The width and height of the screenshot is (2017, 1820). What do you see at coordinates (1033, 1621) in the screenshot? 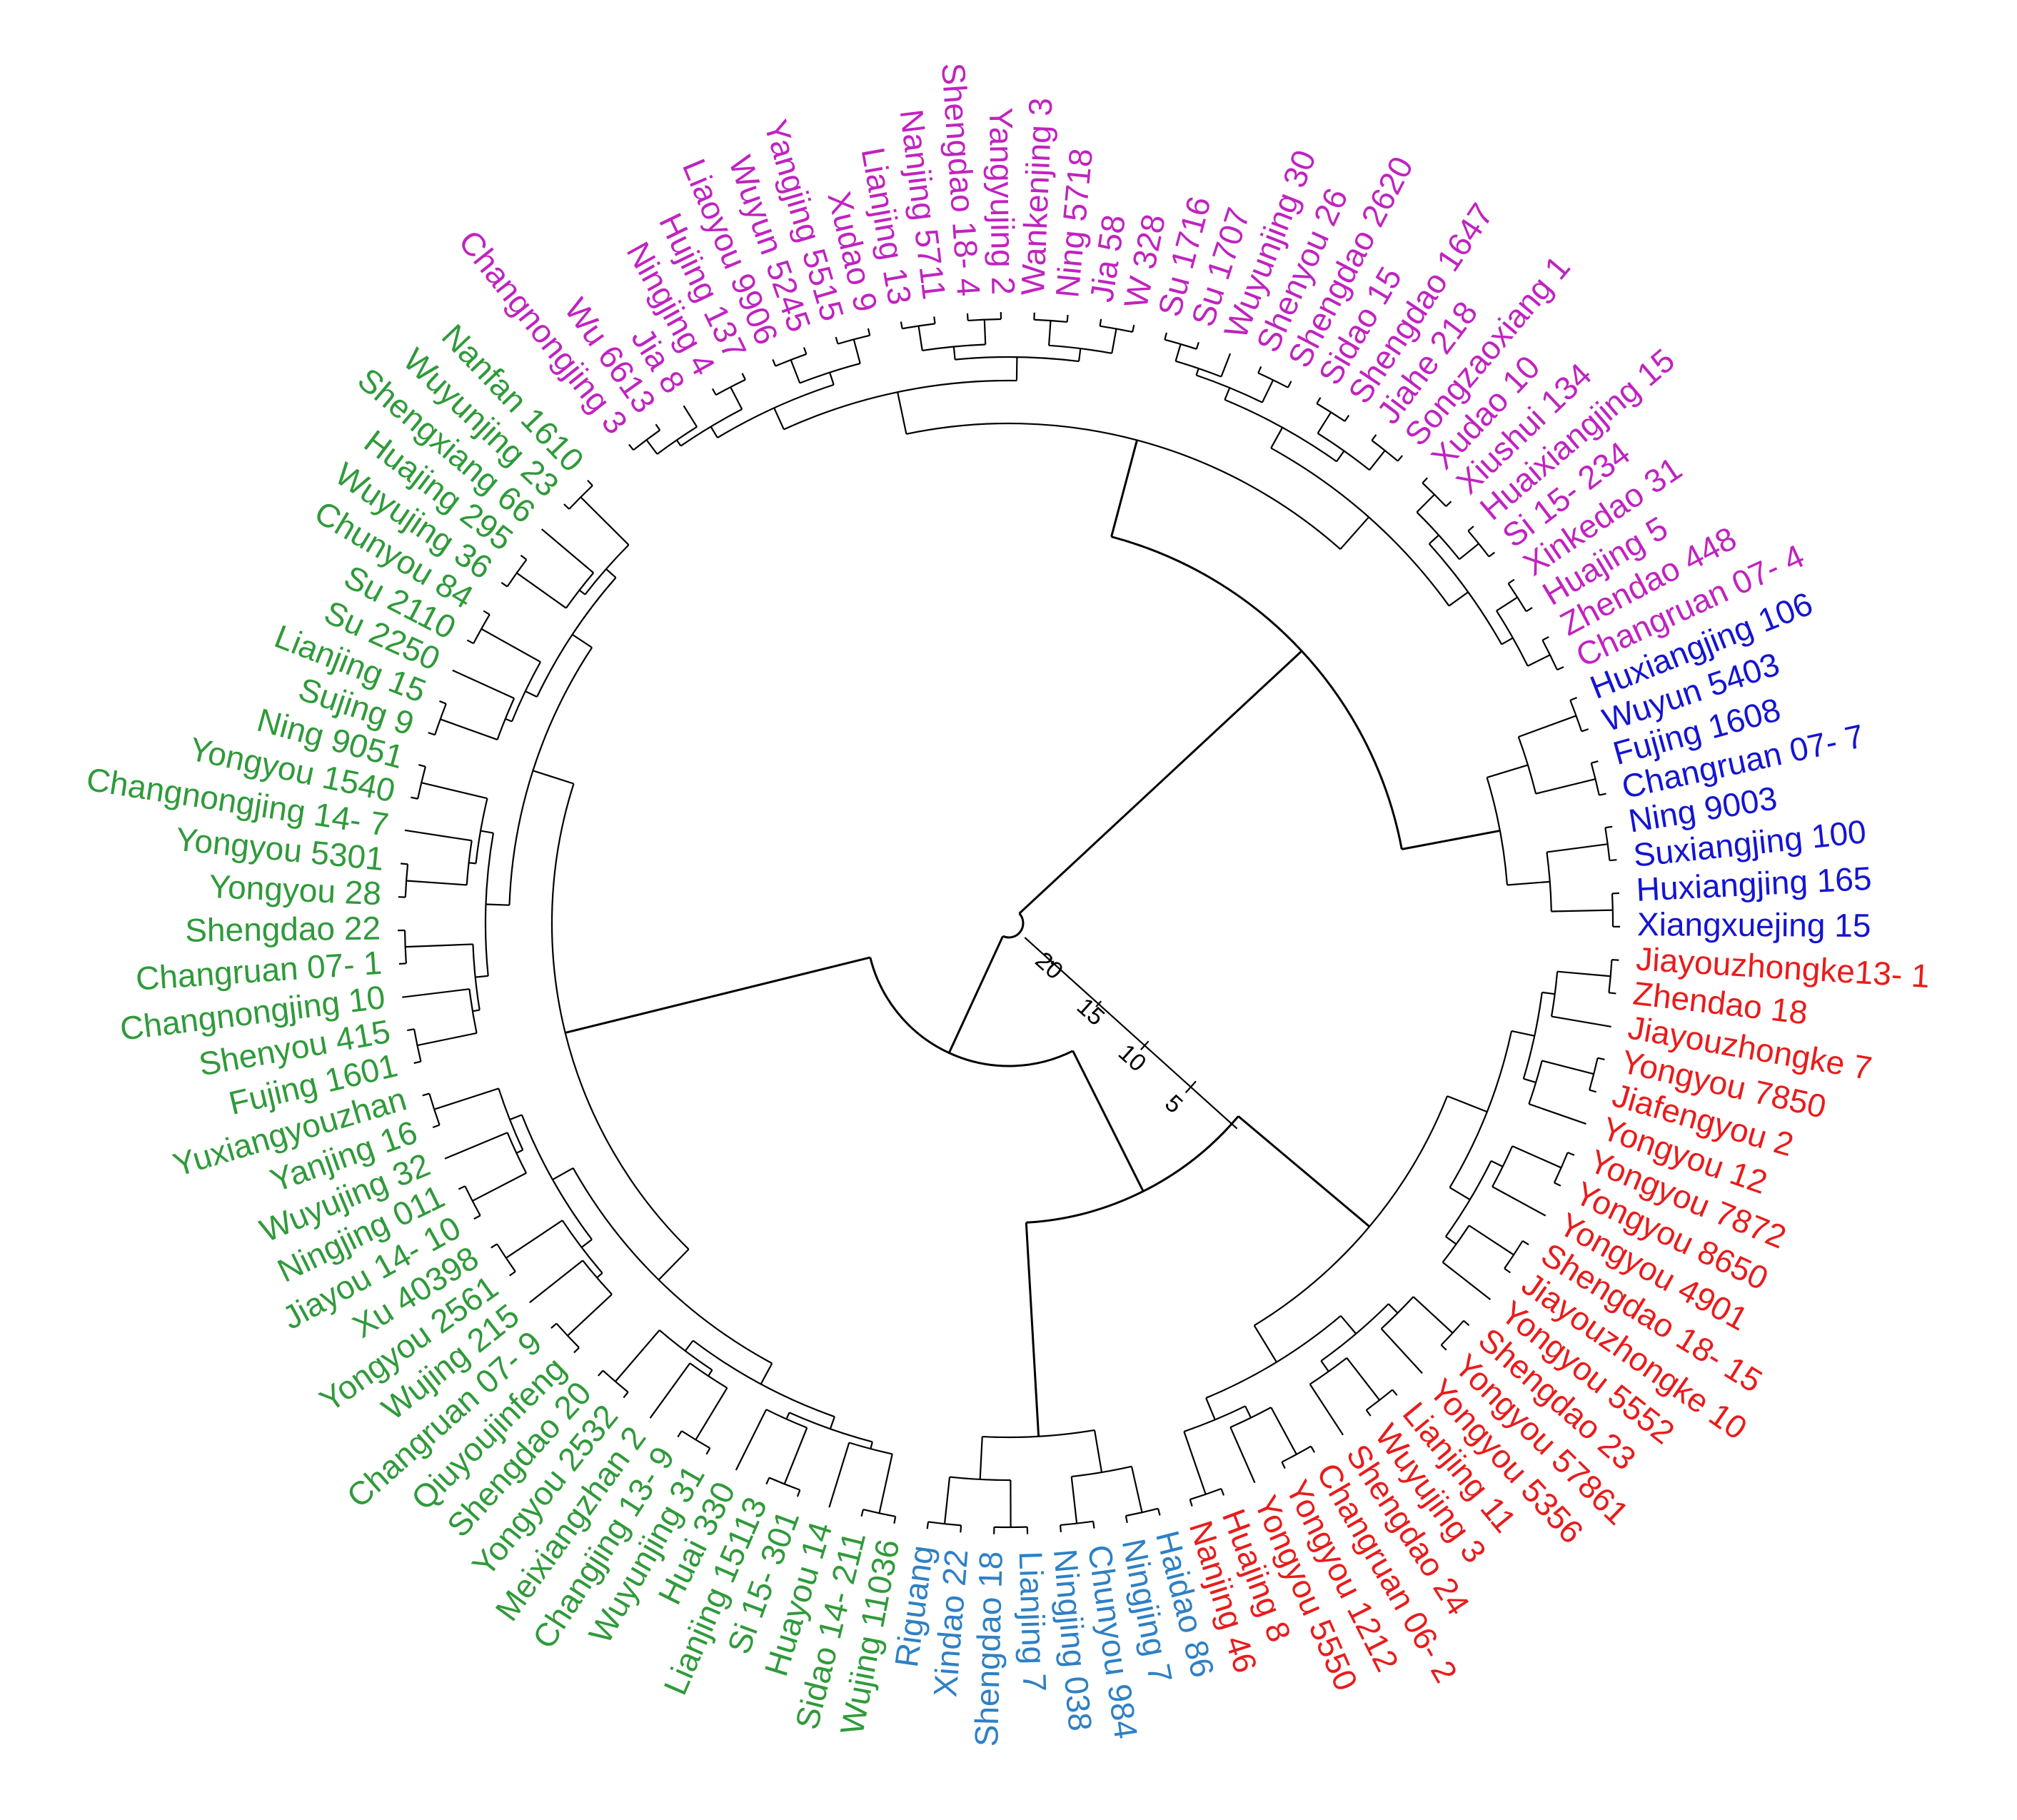
I see `tip-label: Lianjing 7` at bounding box center [1033, 1621].